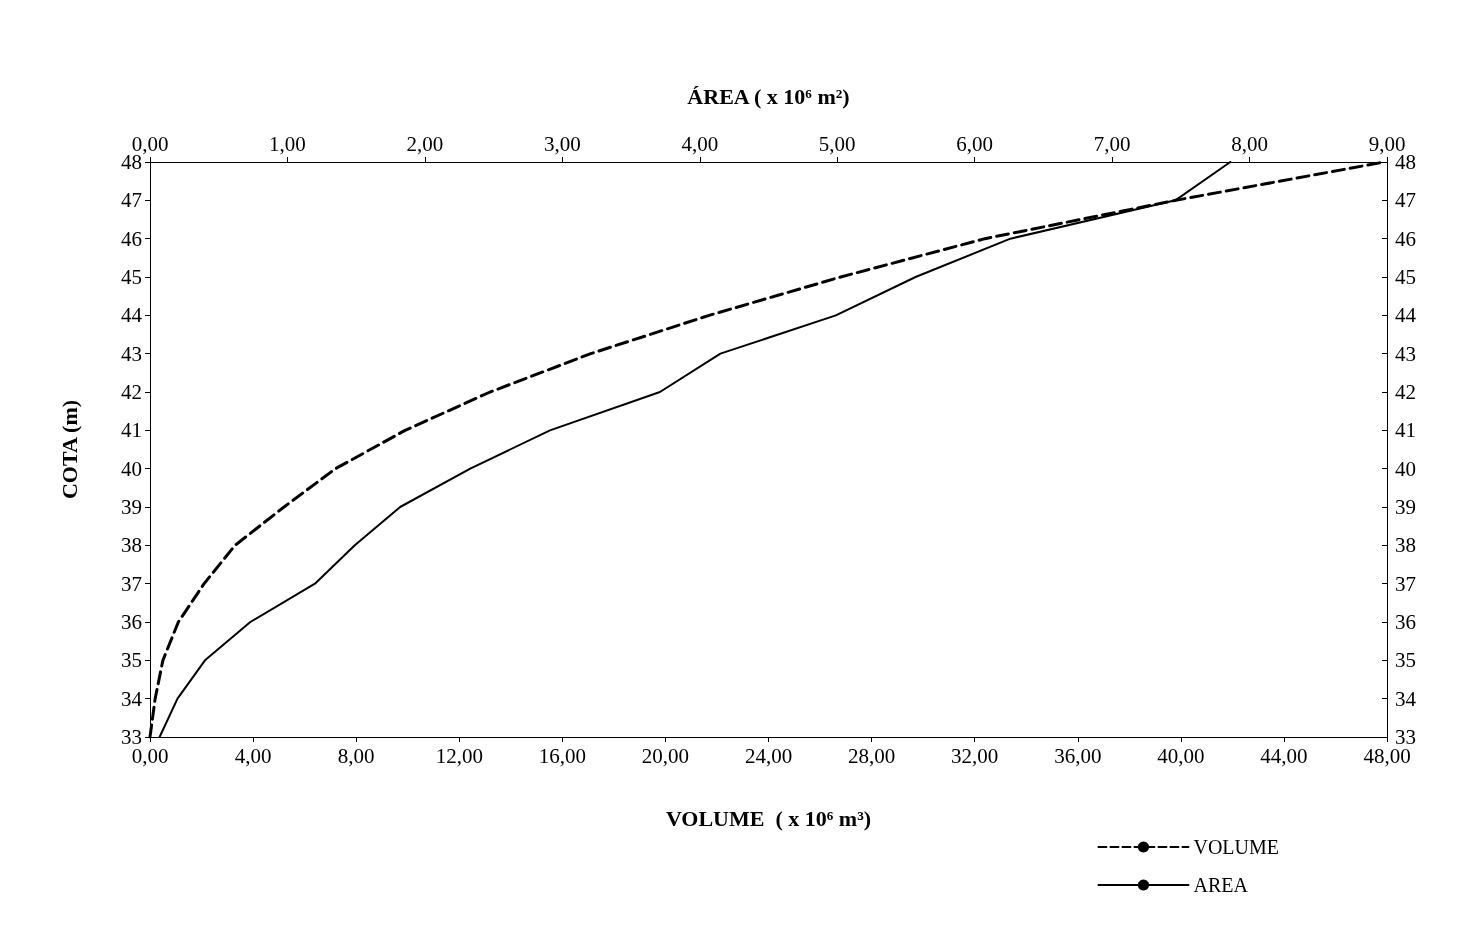 Image resolution: width=1484 pixels, height=930 pixels. What do you see at coordinates (131, 468) in the screenshot?
I see `y-tick-label: 40` at bounding box center [131, 468].